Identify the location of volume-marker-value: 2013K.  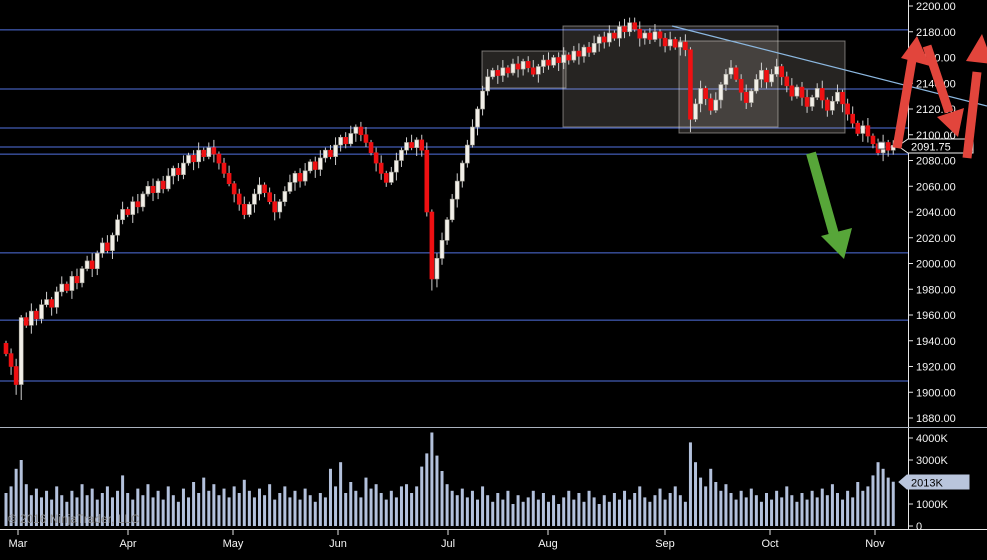
(927, 484).